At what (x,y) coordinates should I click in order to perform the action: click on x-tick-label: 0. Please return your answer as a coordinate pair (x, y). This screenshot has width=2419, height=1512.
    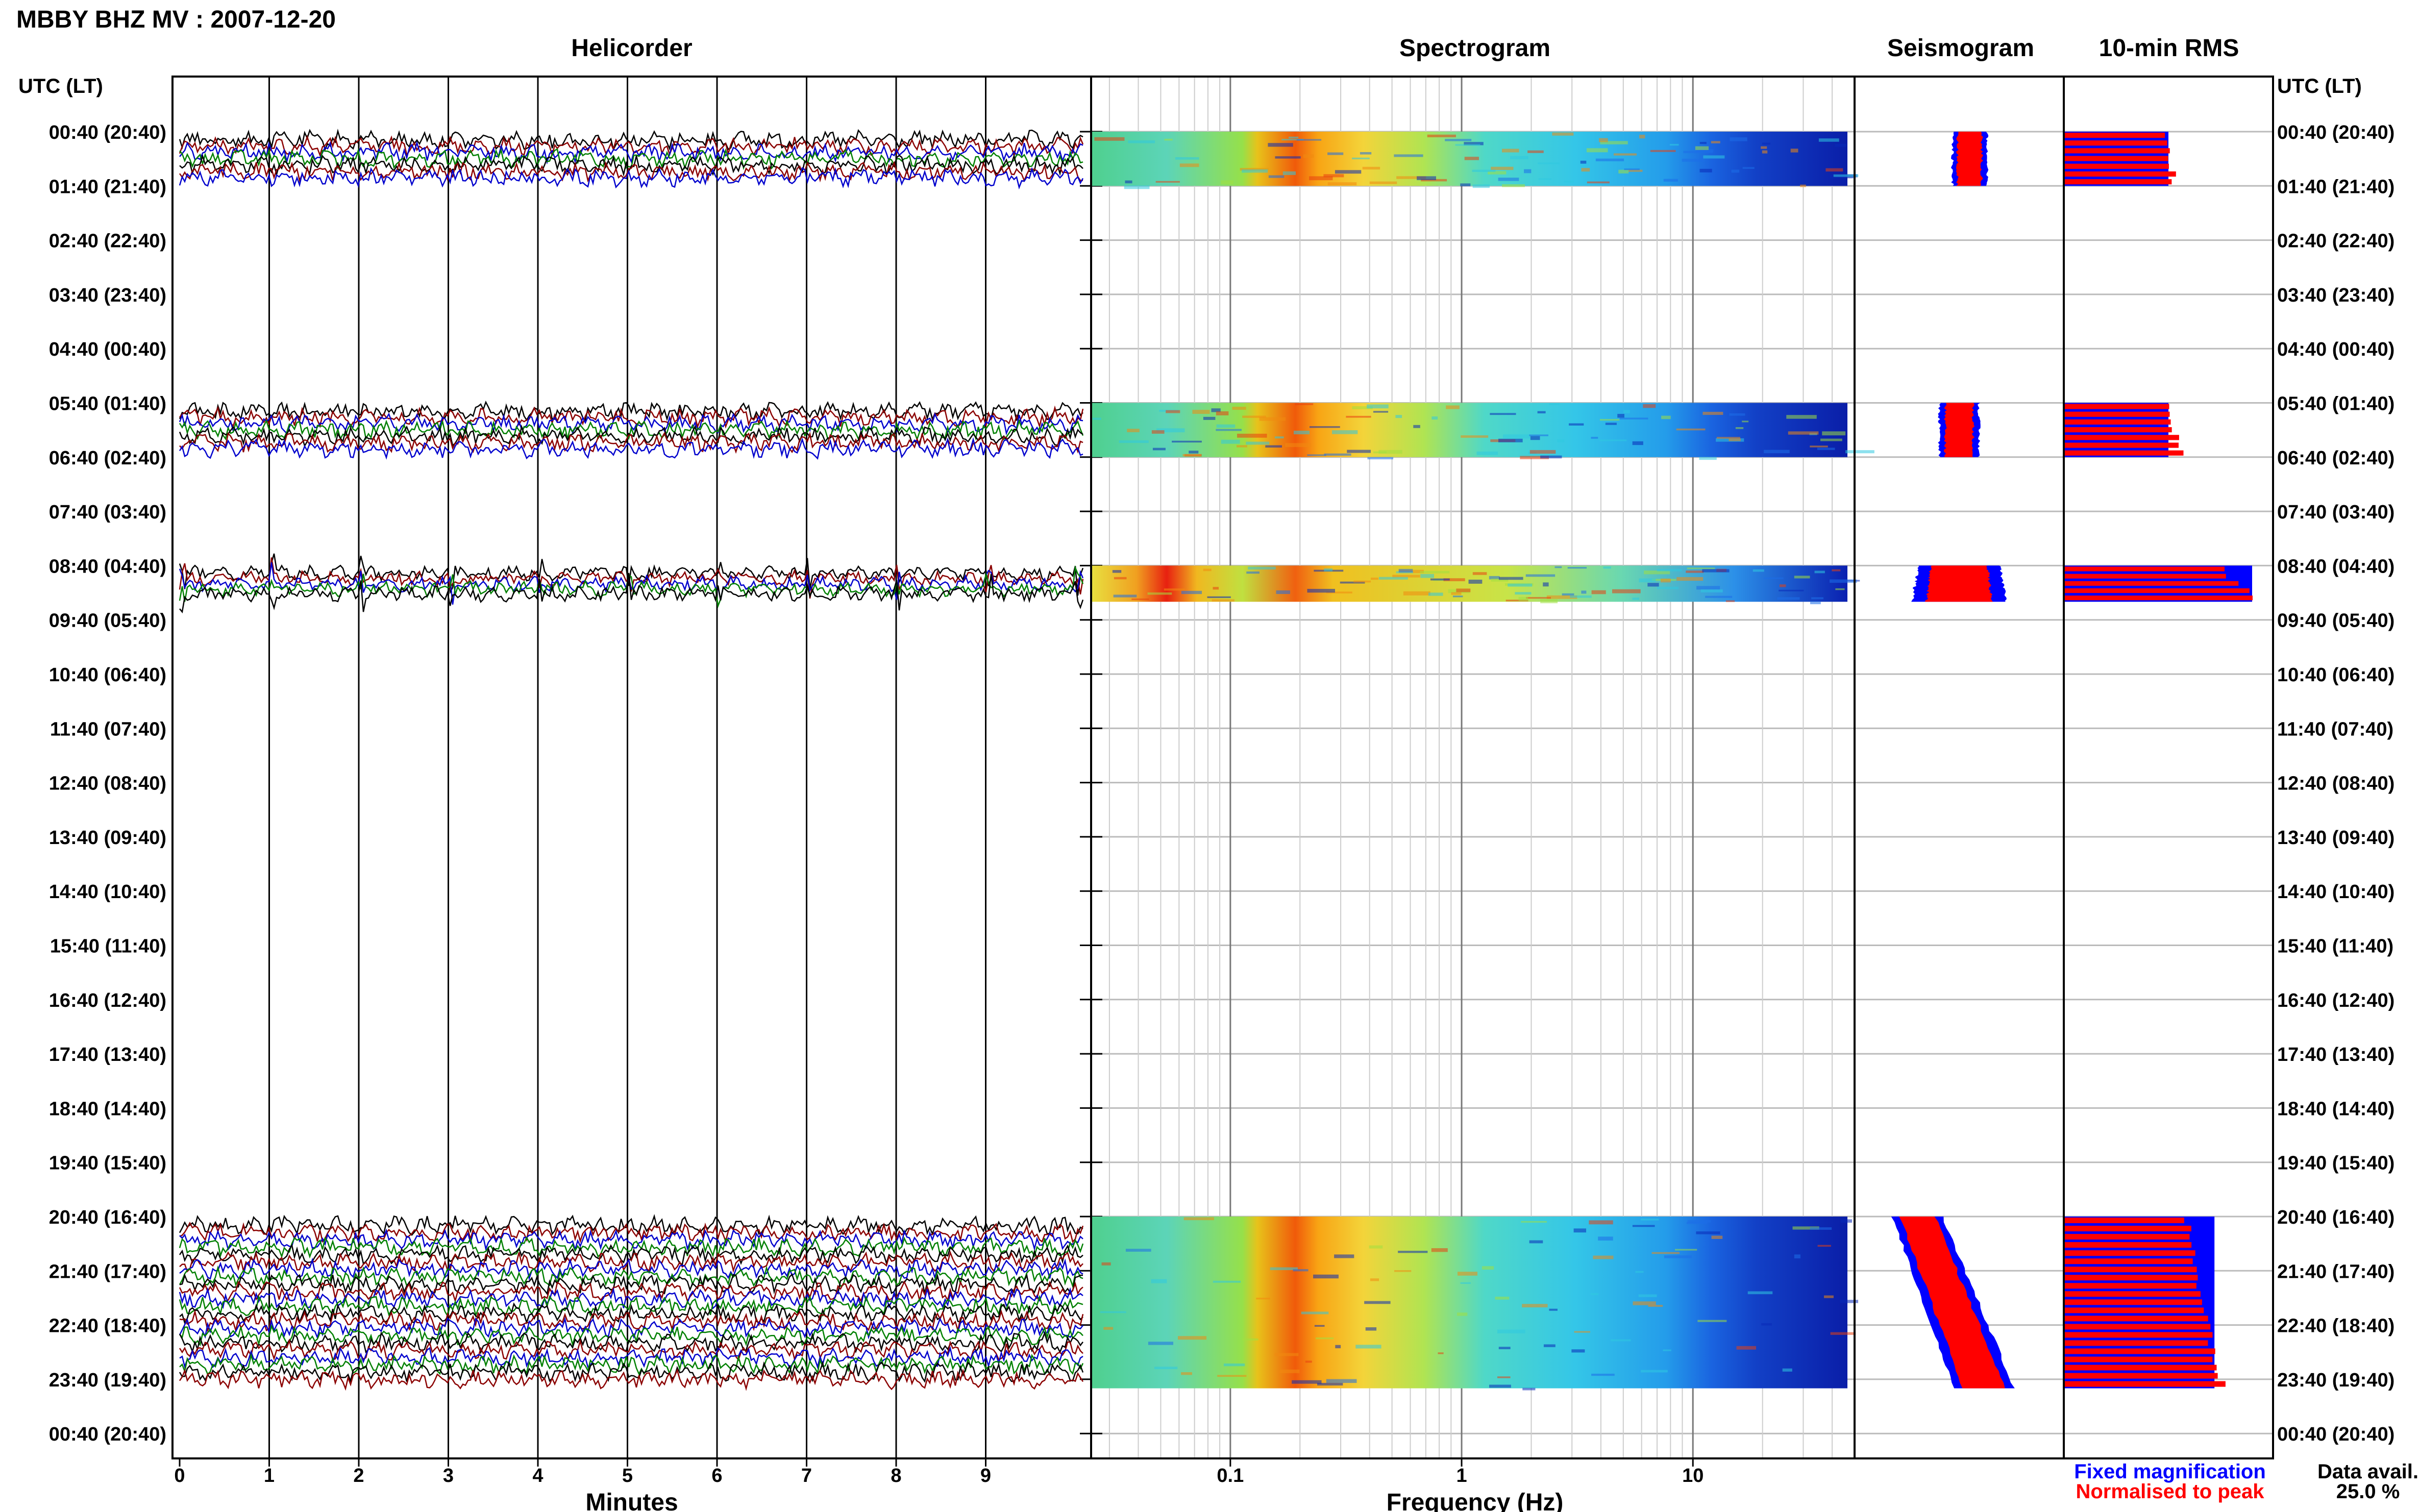
    Looking at the image, I should click on (179, 1475).